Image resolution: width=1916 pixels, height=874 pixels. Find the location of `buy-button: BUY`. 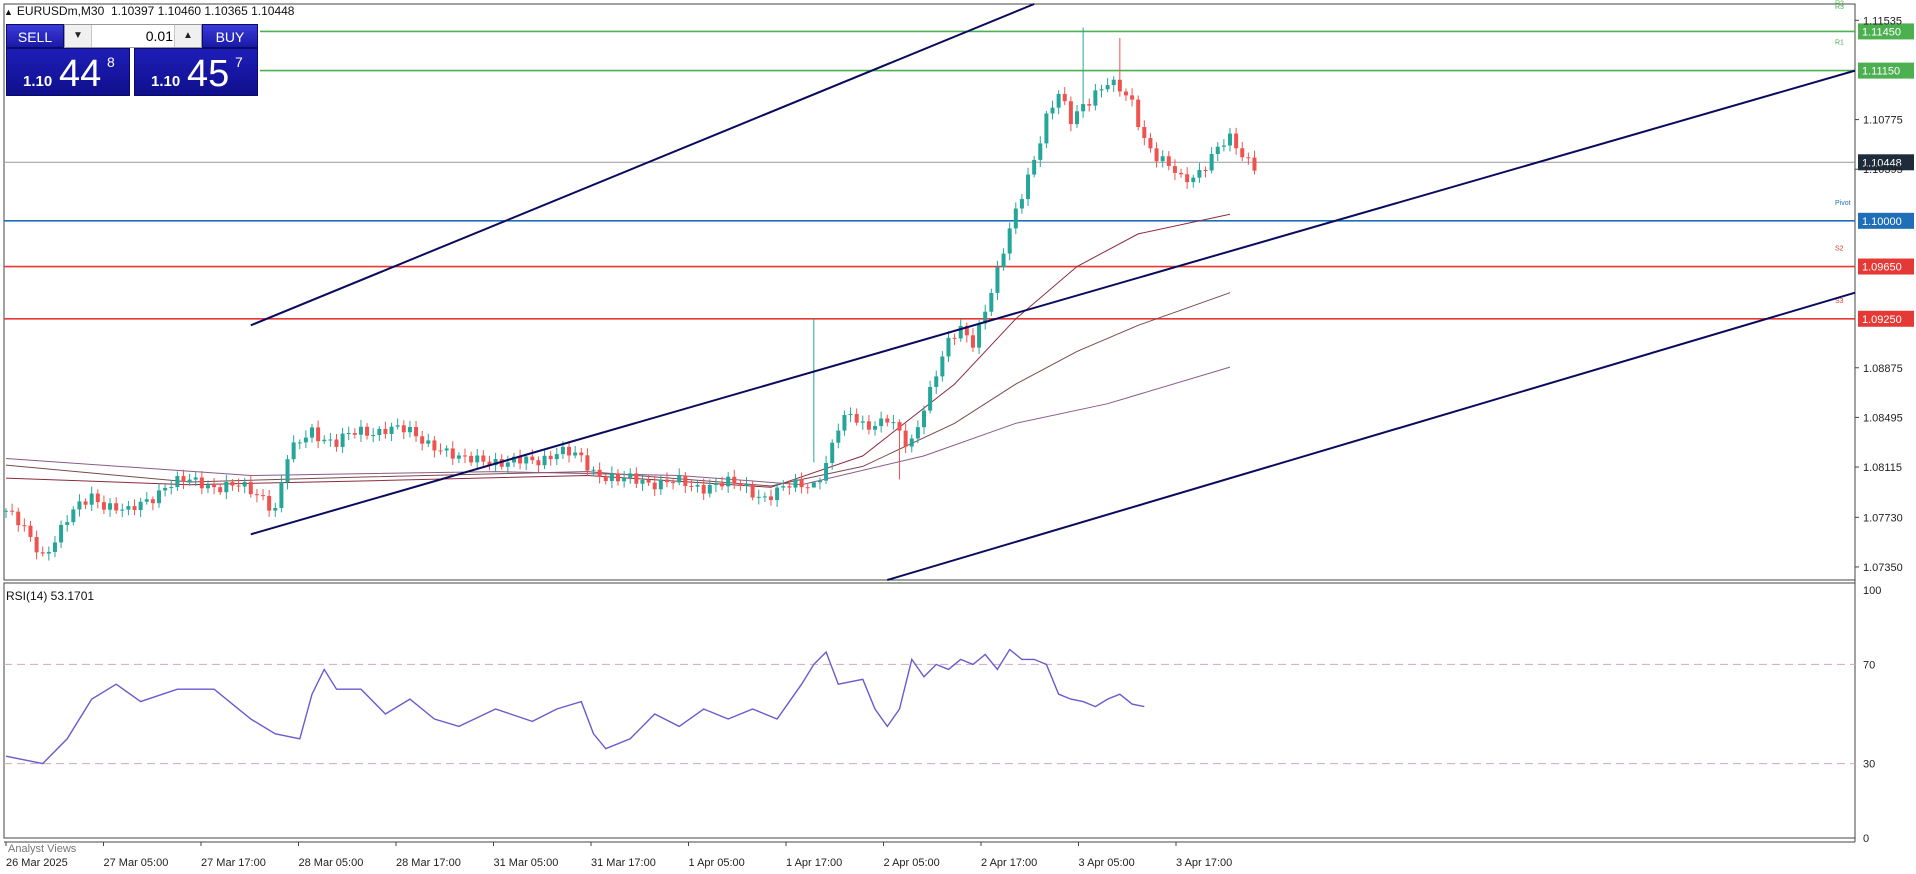

buy-button: BUY is located at coordinates (230, 36).